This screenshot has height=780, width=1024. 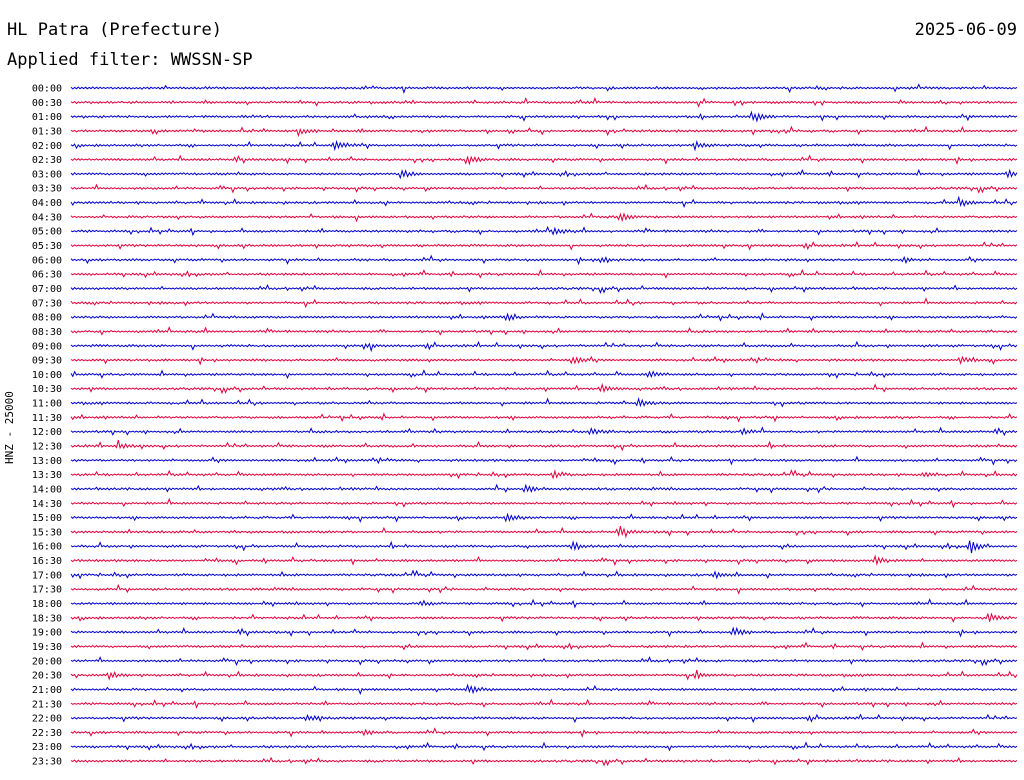 What do you see at coordinates (47, 704) in the screenshot?
I see `row-time-label: 21:30` at bounding box center [47, 704].